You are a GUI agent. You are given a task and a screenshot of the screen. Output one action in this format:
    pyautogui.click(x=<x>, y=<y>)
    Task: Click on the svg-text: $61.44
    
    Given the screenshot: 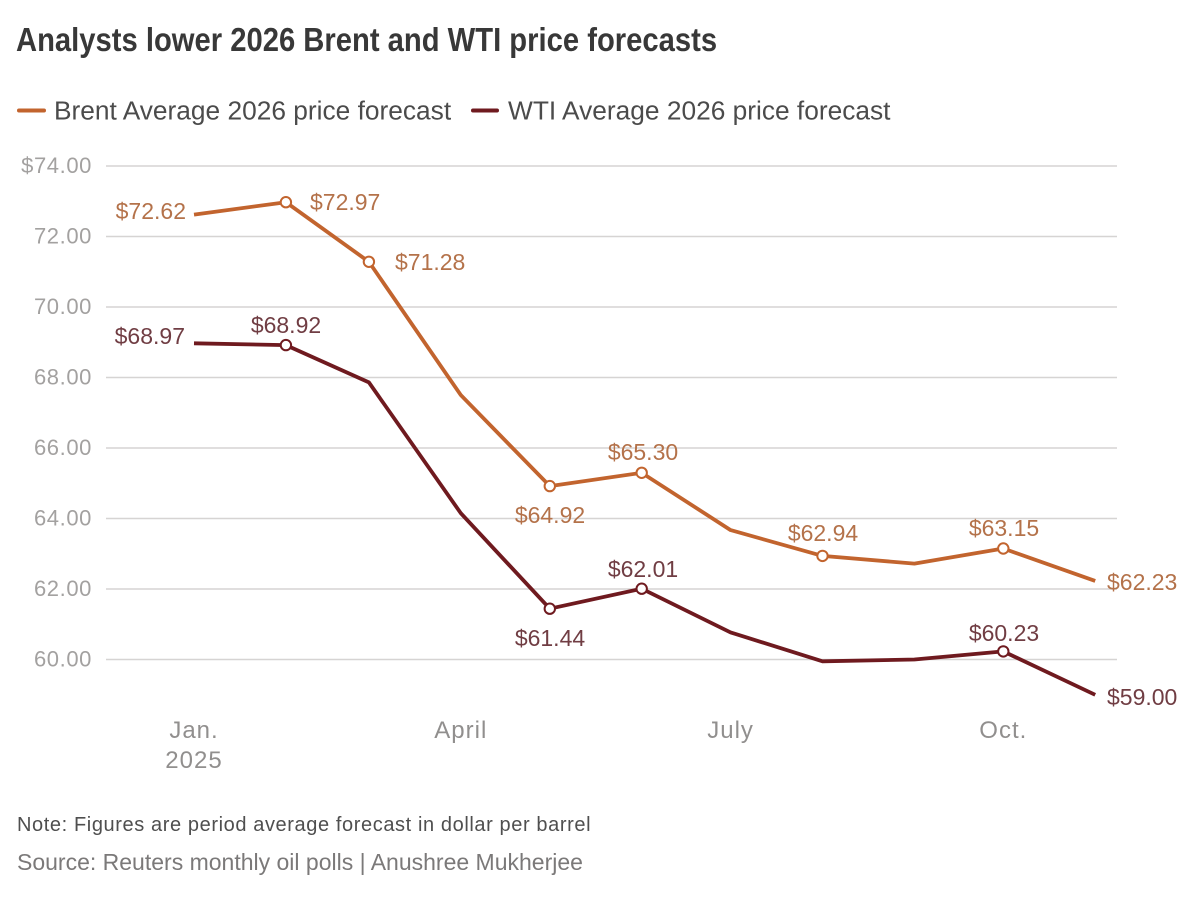 What is the action you would take?
    pyautogui.click(x=550, y=638)
    